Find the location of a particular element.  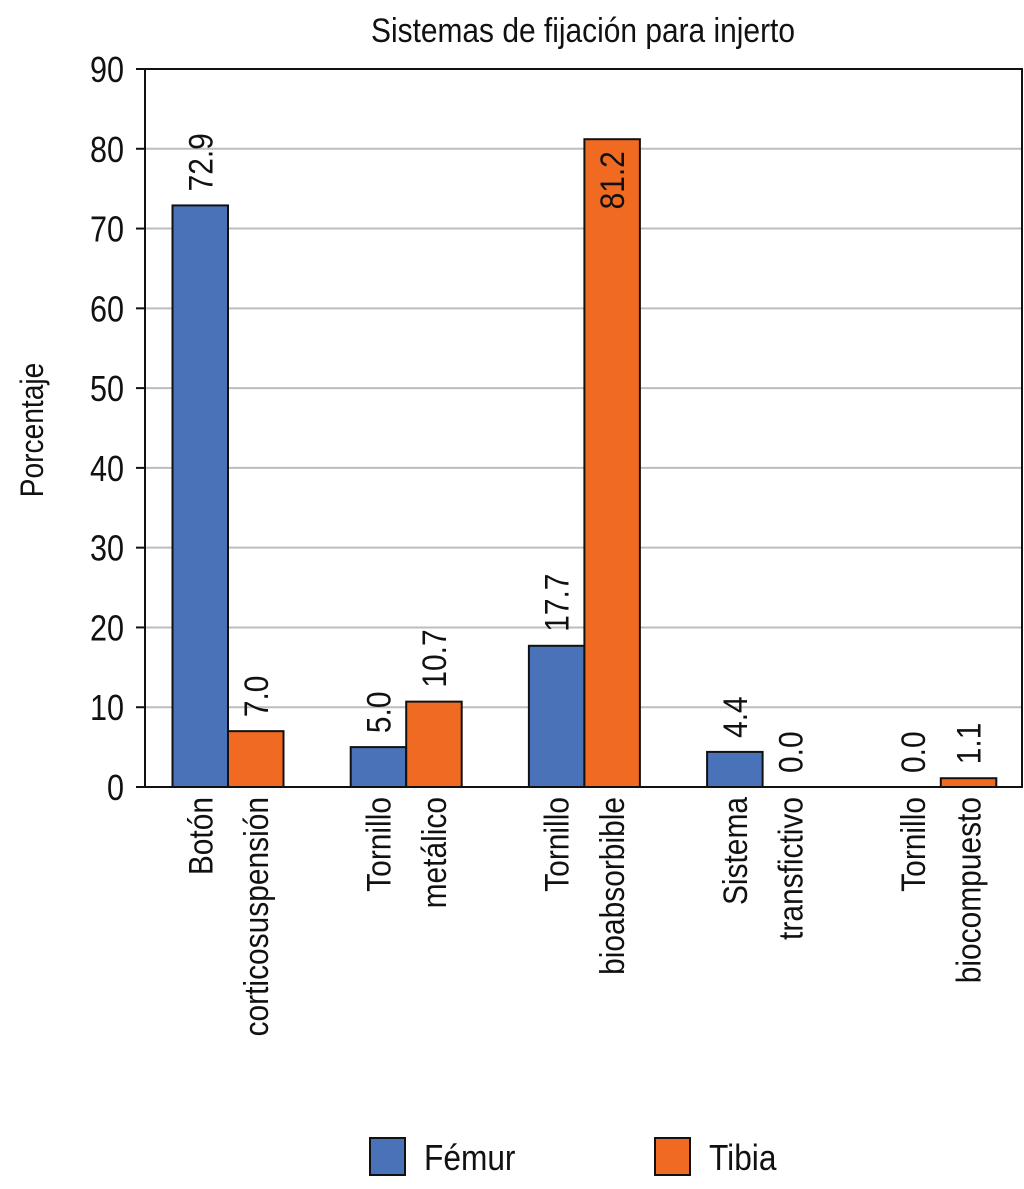

legend-label: Tibia is located at coordinates (743, 1158).